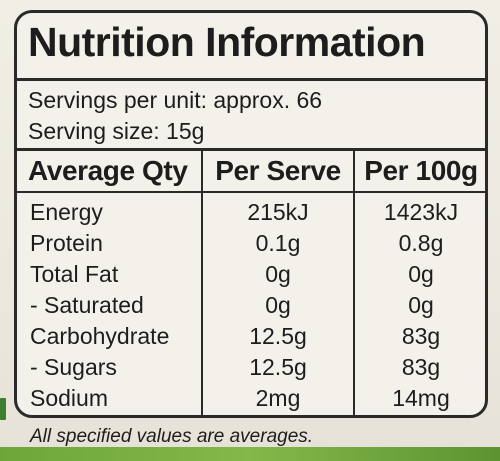  I want to click on table-top-divider, so click(251, 149).